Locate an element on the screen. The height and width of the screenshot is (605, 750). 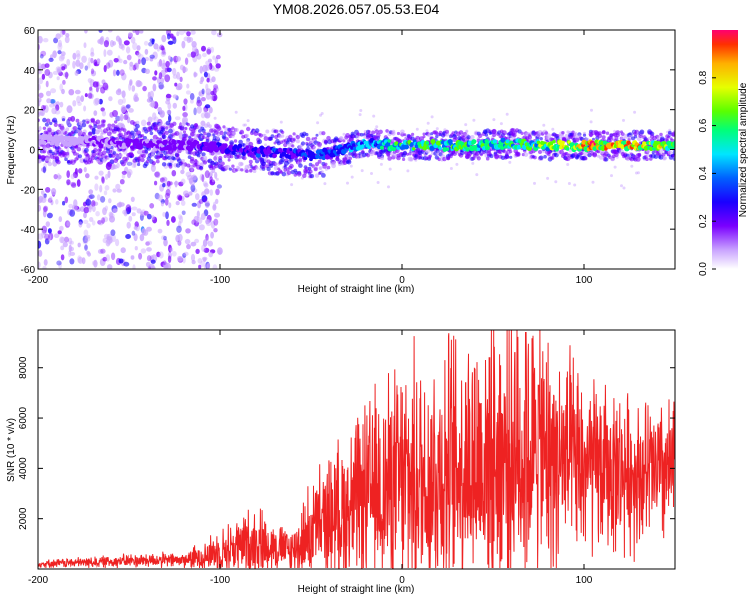
spectrogram-x-tick-label: 0 is located at coordinates (402, 280).